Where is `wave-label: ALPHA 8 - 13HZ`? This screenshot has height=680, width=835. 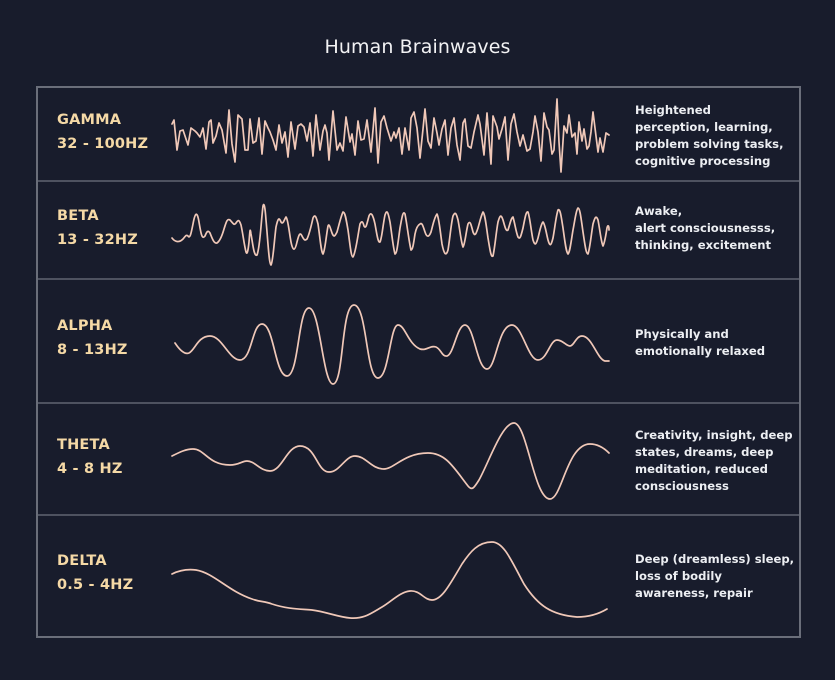
wave-label: ALPHA 8 - 13HZ is located at coordinates (92, 338).